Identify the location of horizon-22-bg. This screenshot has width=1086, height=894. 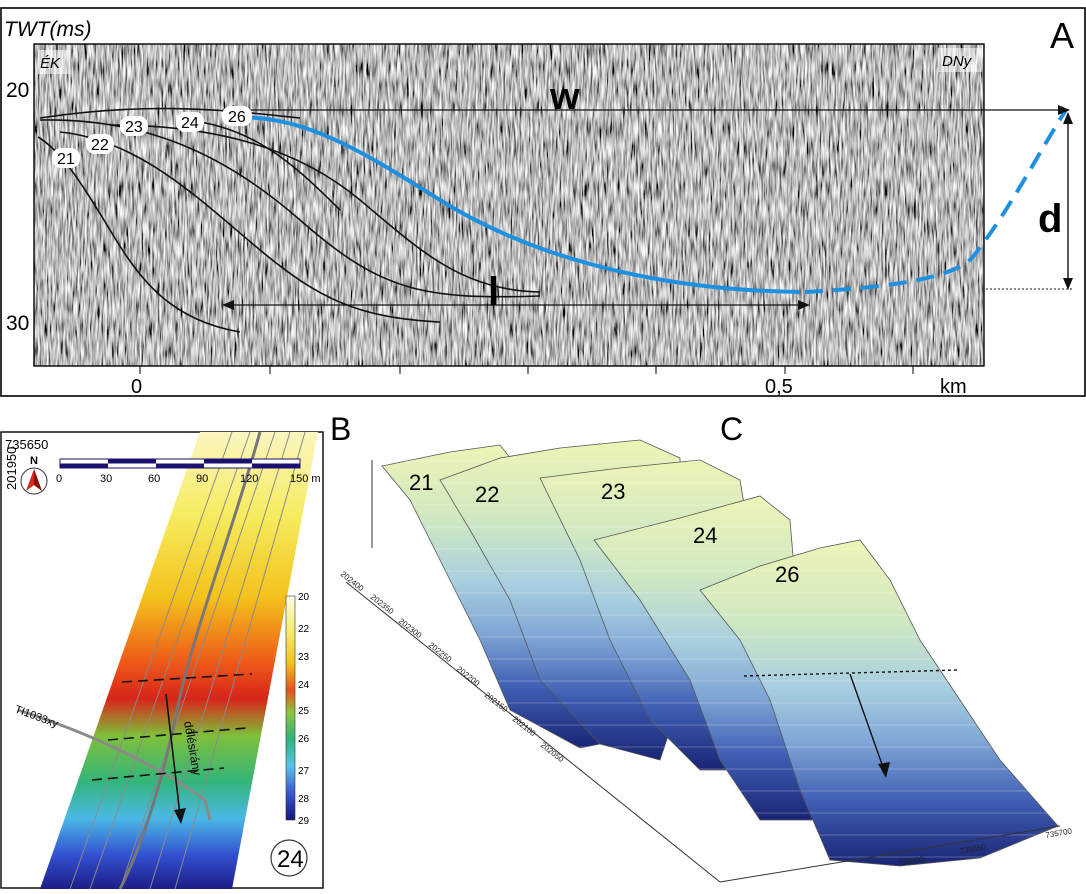
(100, 144).